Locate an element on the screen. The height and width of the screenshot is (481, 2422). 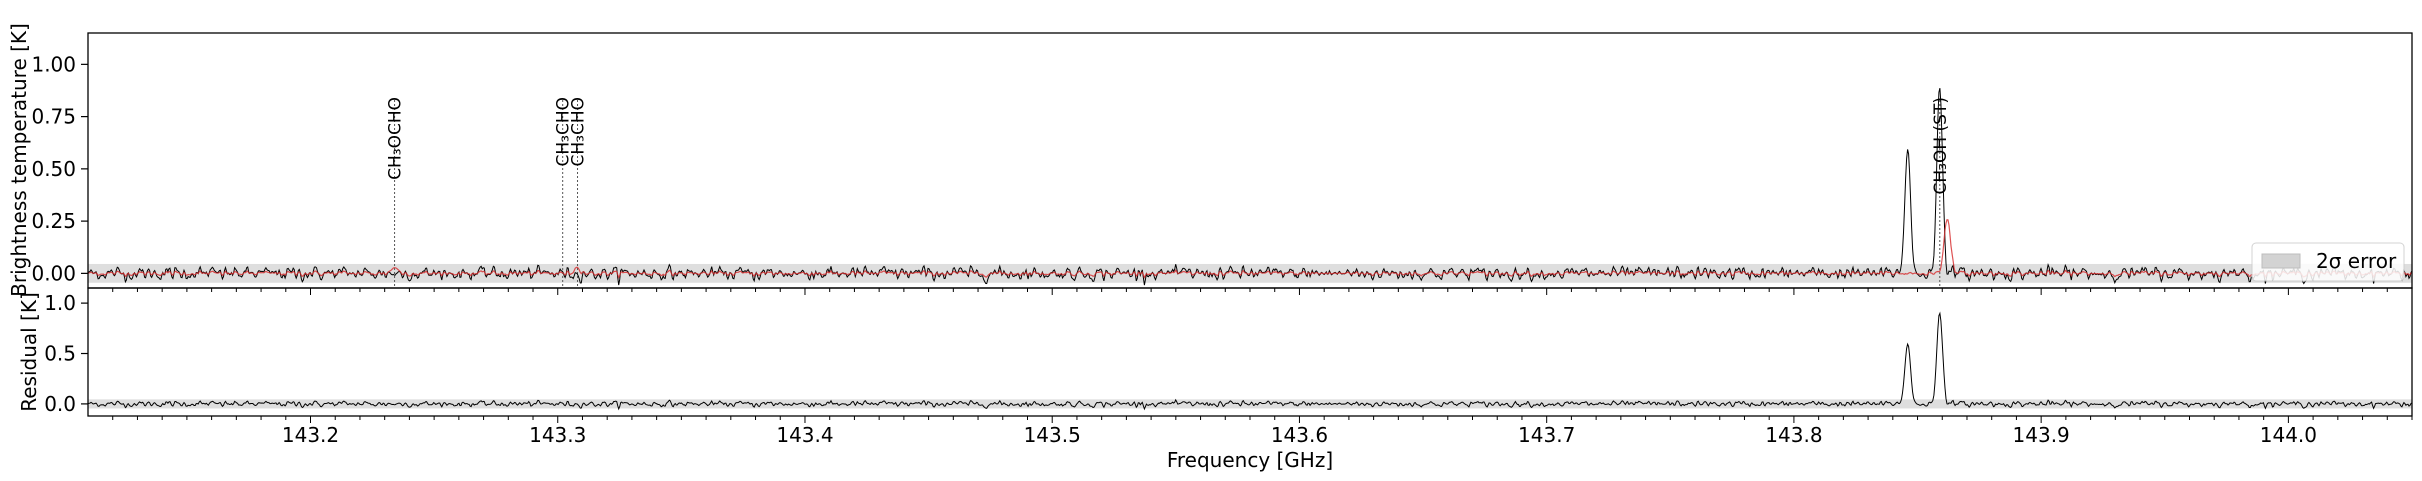
line-label-1: CH₃CHO is located at coordinates (564, 132).